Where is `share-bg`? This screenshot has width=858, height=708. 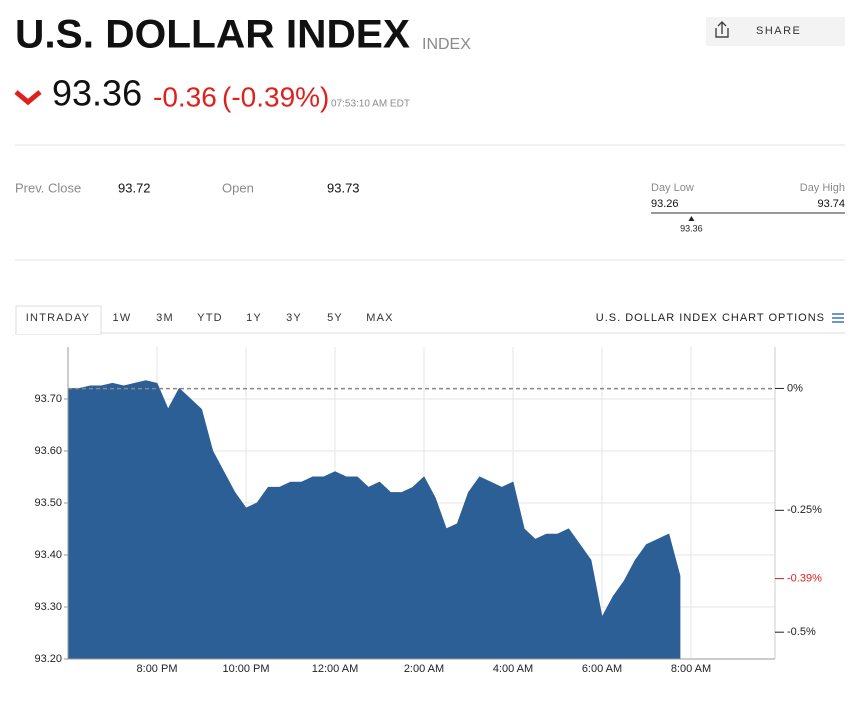
share-bg is located at coordinates (775, 31).